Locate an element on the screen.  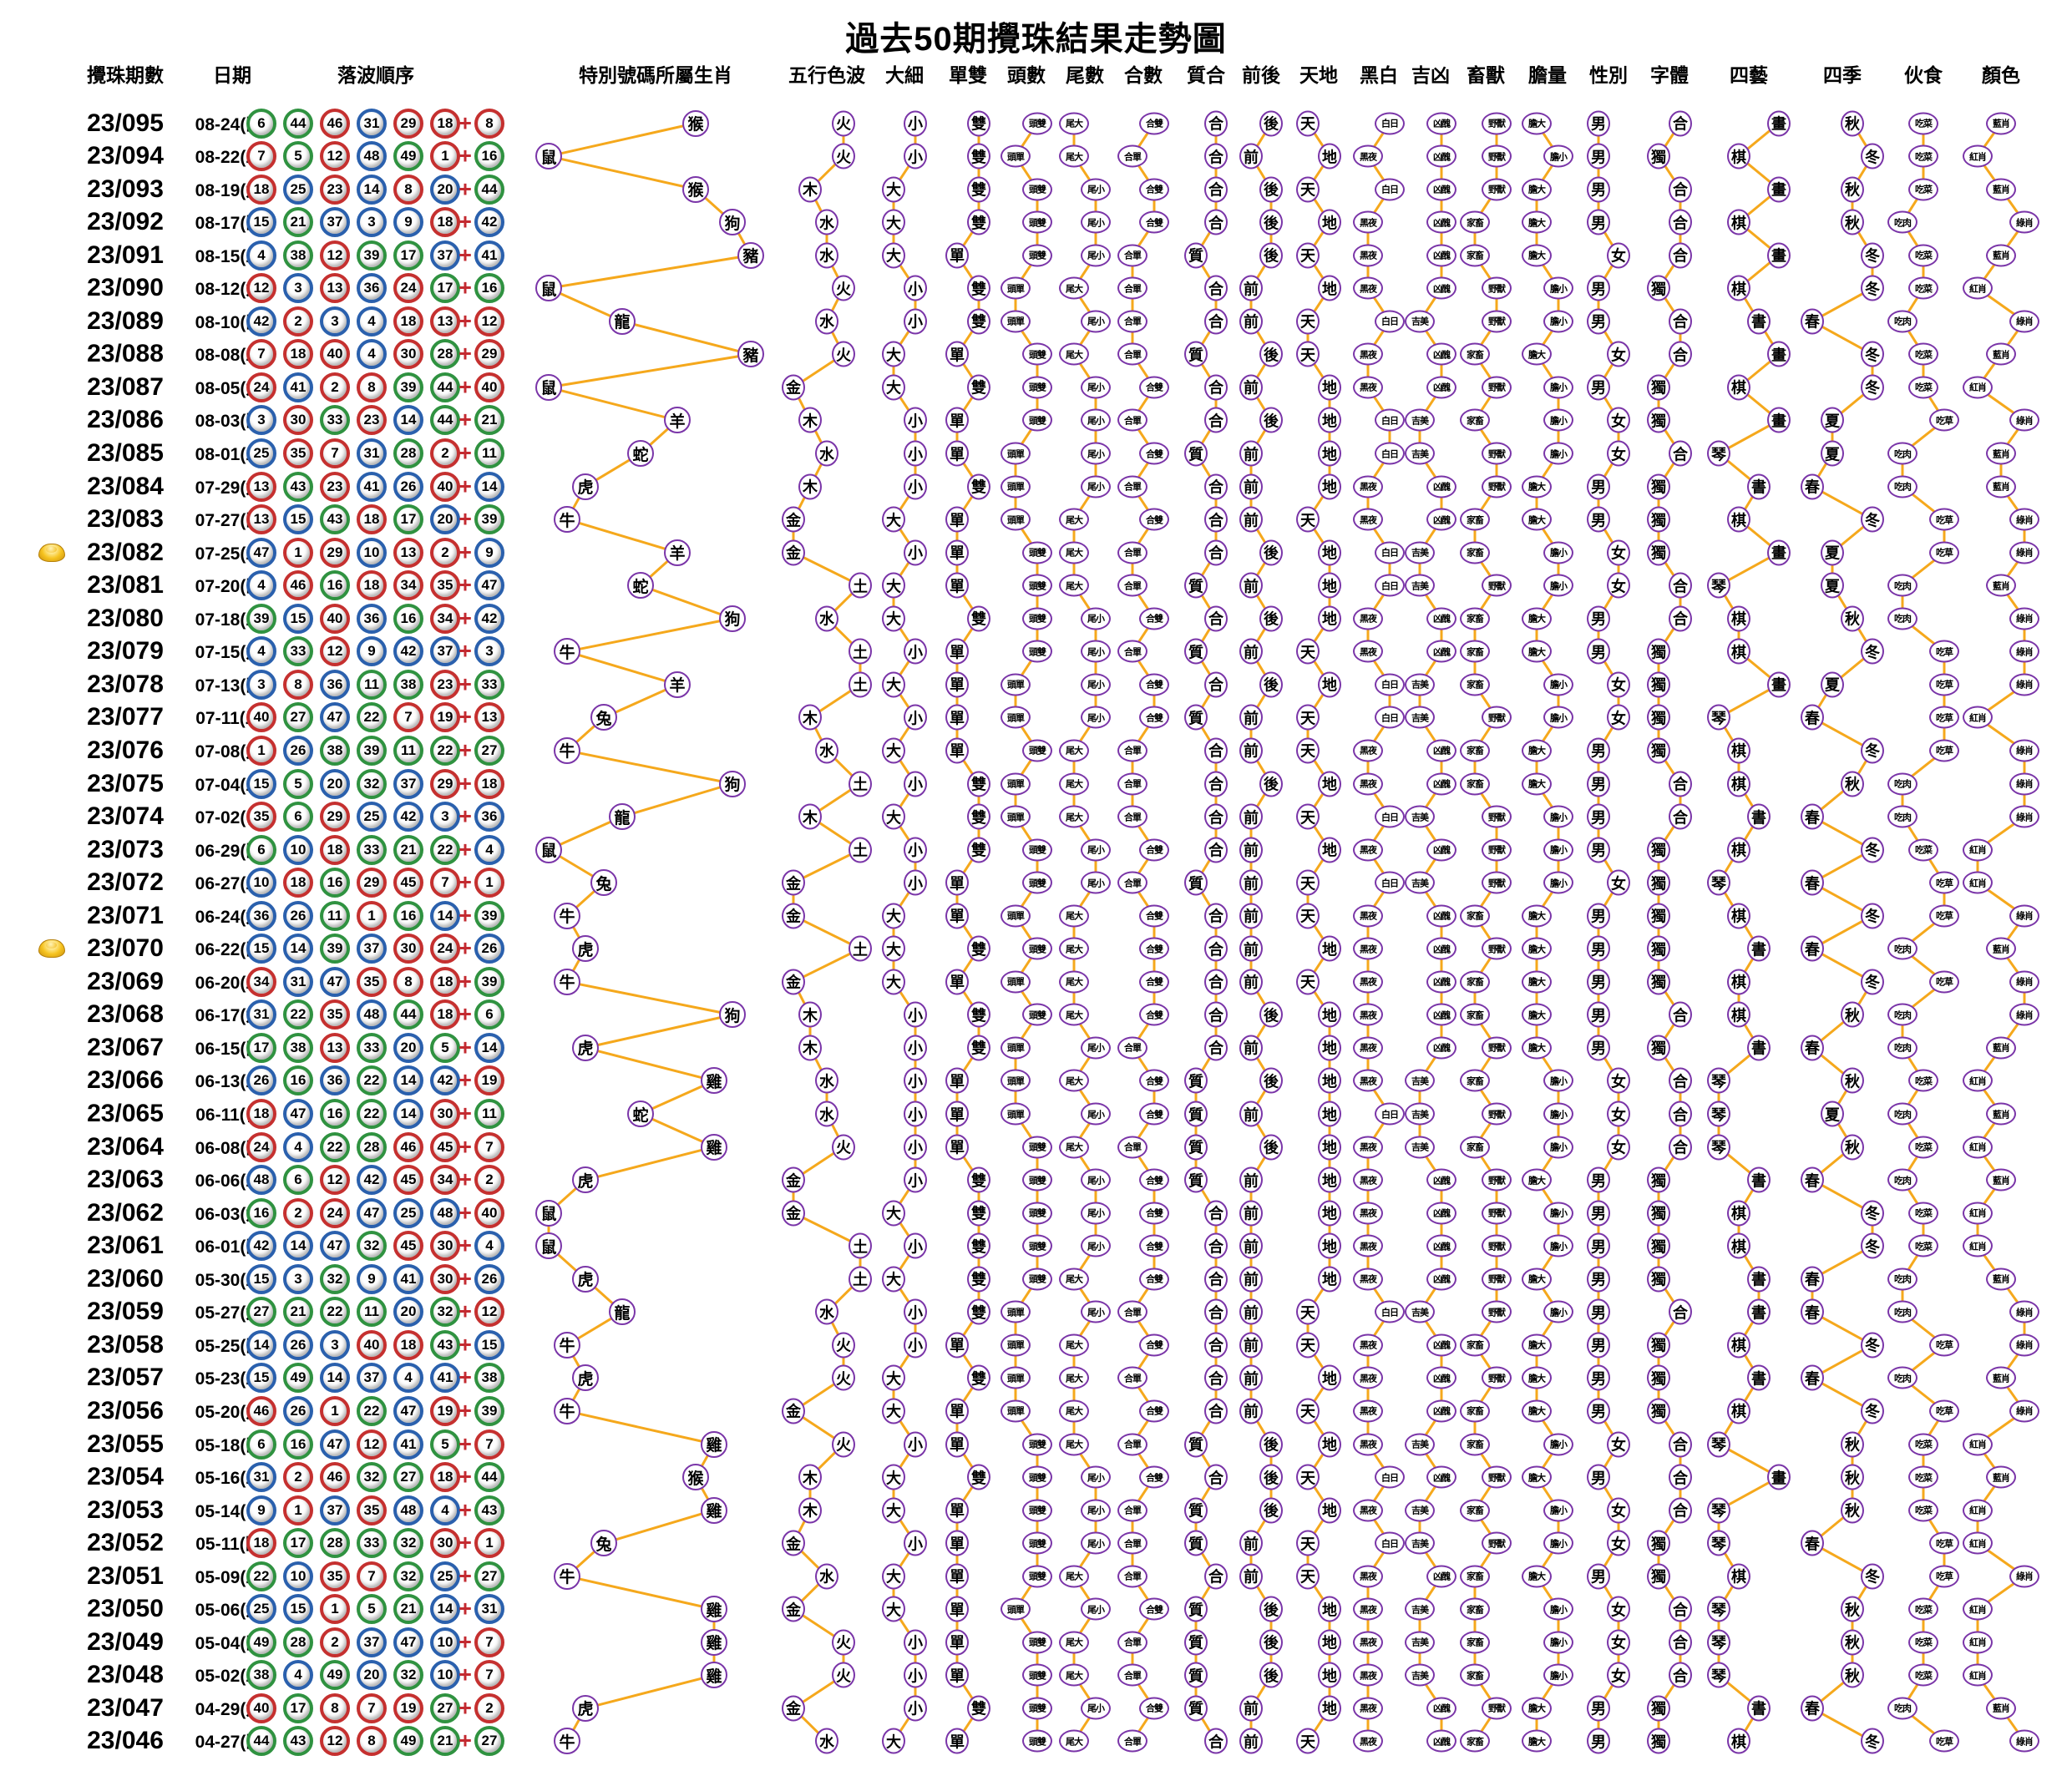
yanse-cell: 藍肖 is located at coordinates (2001, 123).